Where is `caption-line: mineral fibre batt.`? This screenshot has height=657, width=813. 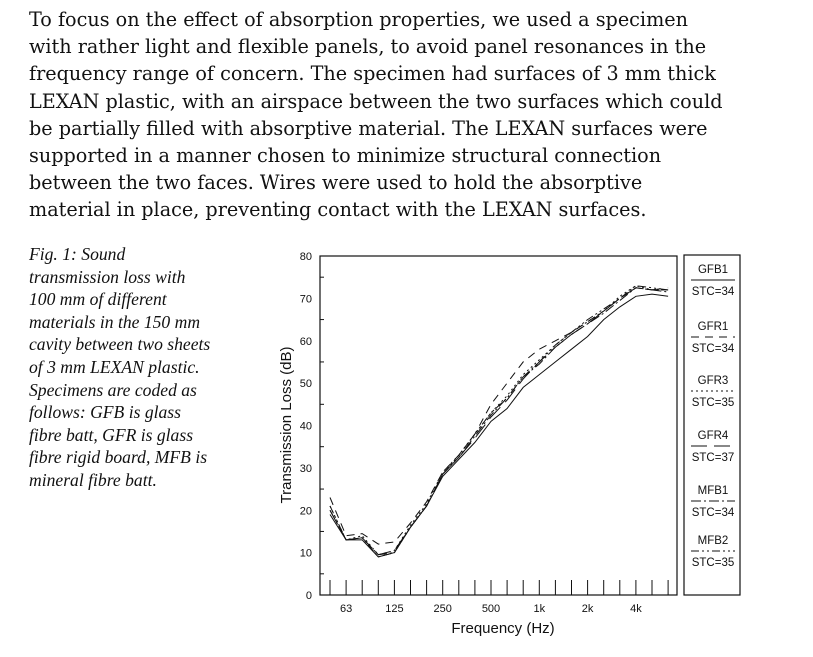 caption-line: mineral fibre batt. is located at coordinates (93, 479).